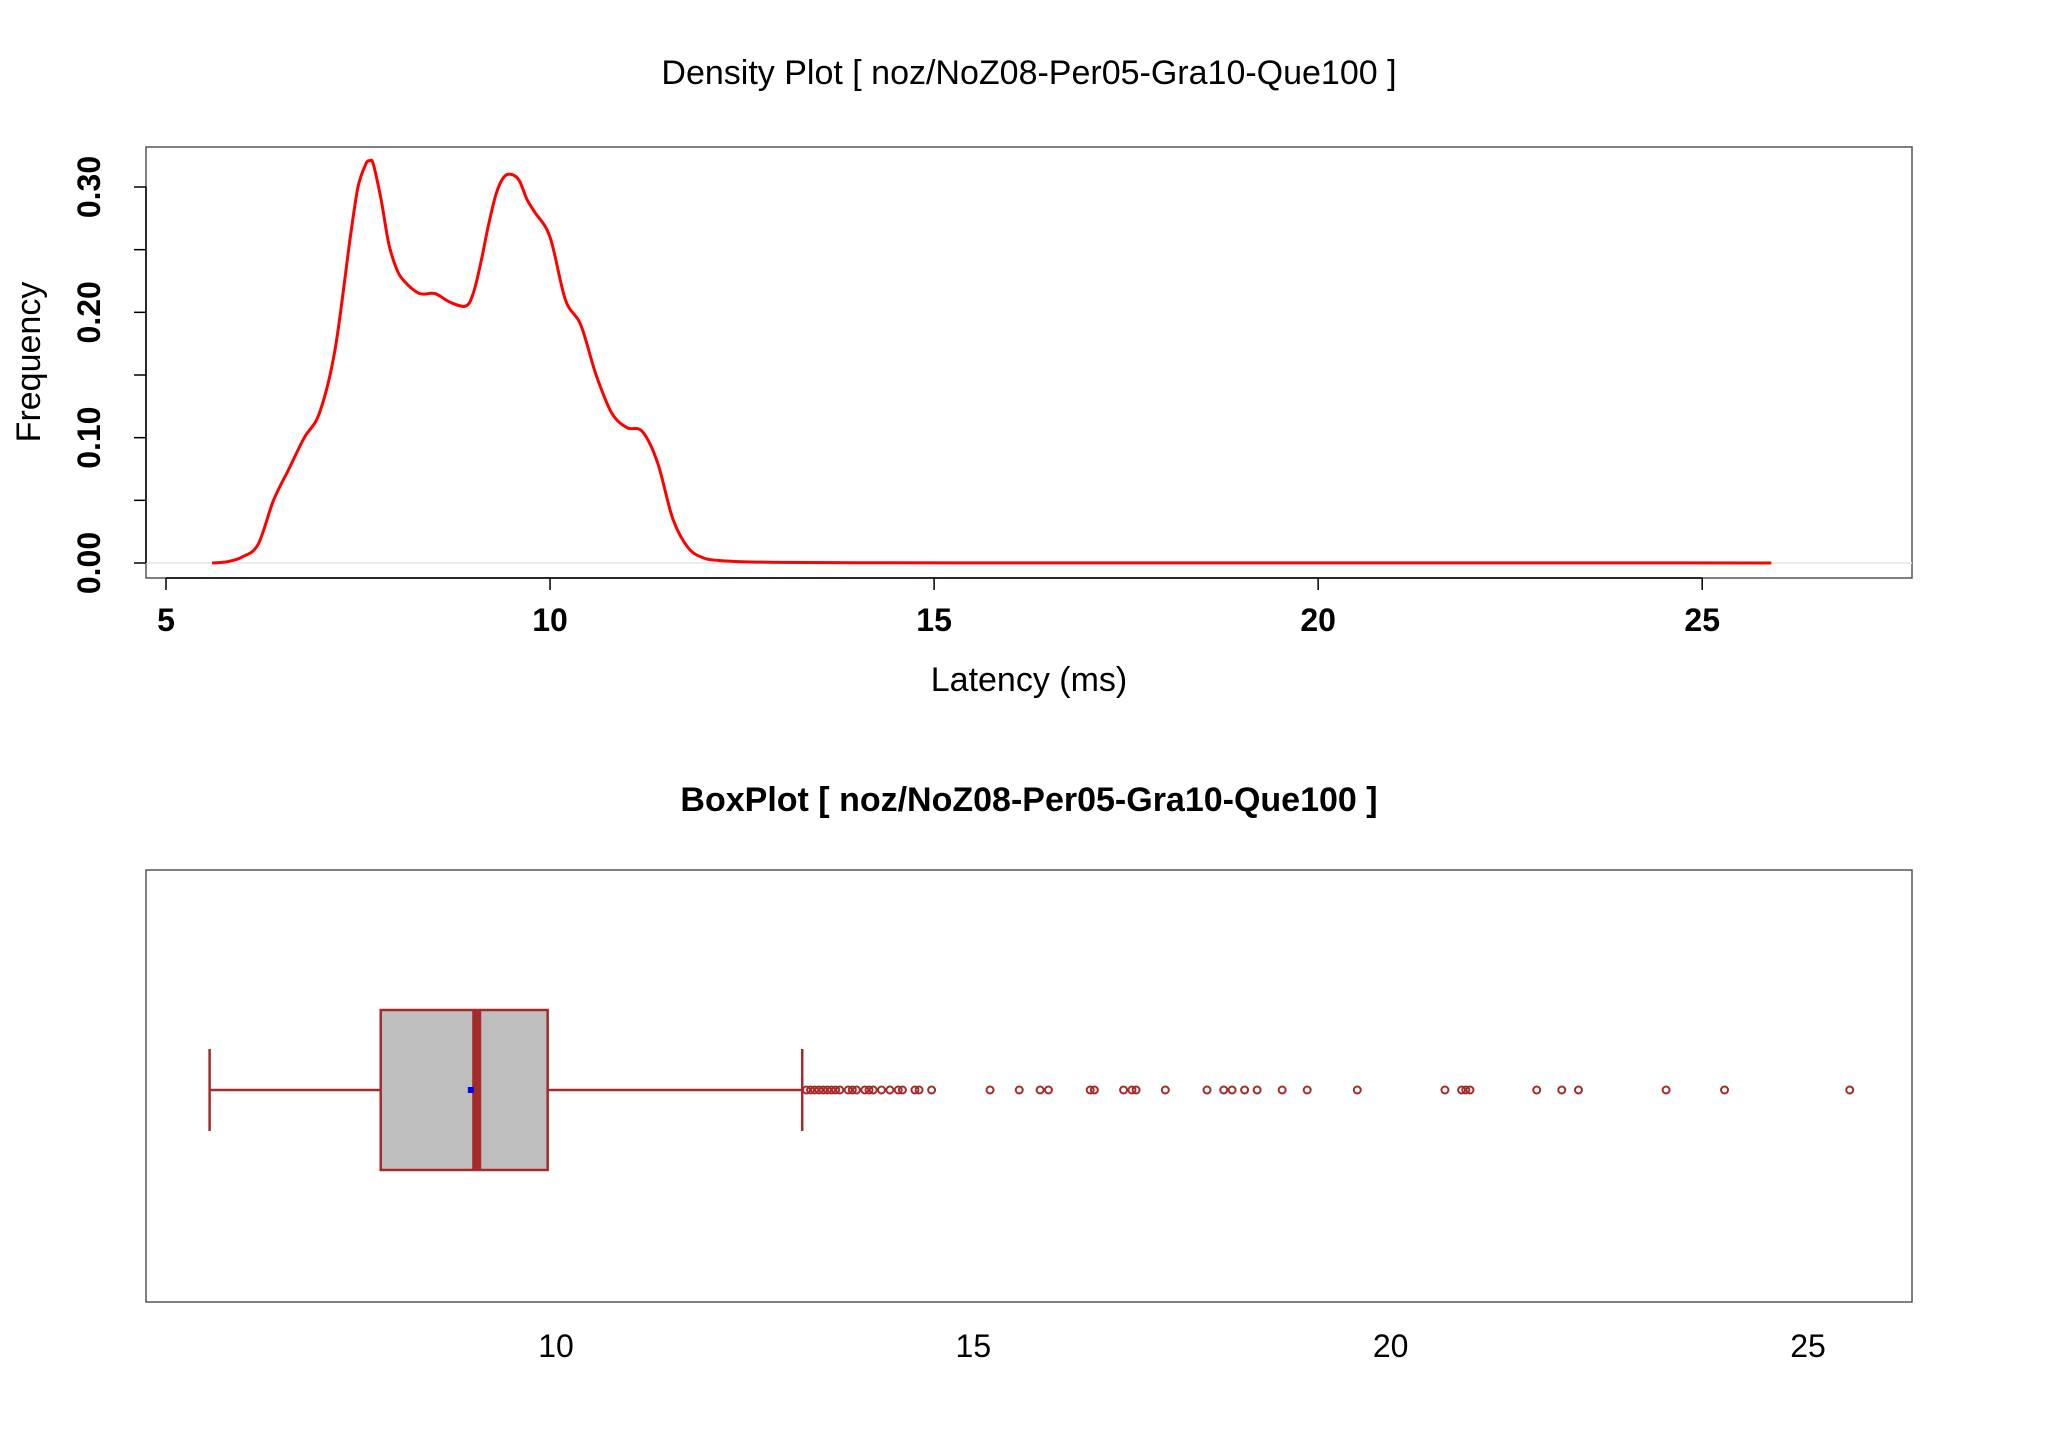 Image resolution: width=2048 pixels, height=1440 pixels. What do you see at coordinates (1028, 800) in the screenshot?
I see `boxplot-title: BoxPlot [ noz/NoZ08-Per05-Gra10-Que100 ]` at bounding box center [1028, 800].